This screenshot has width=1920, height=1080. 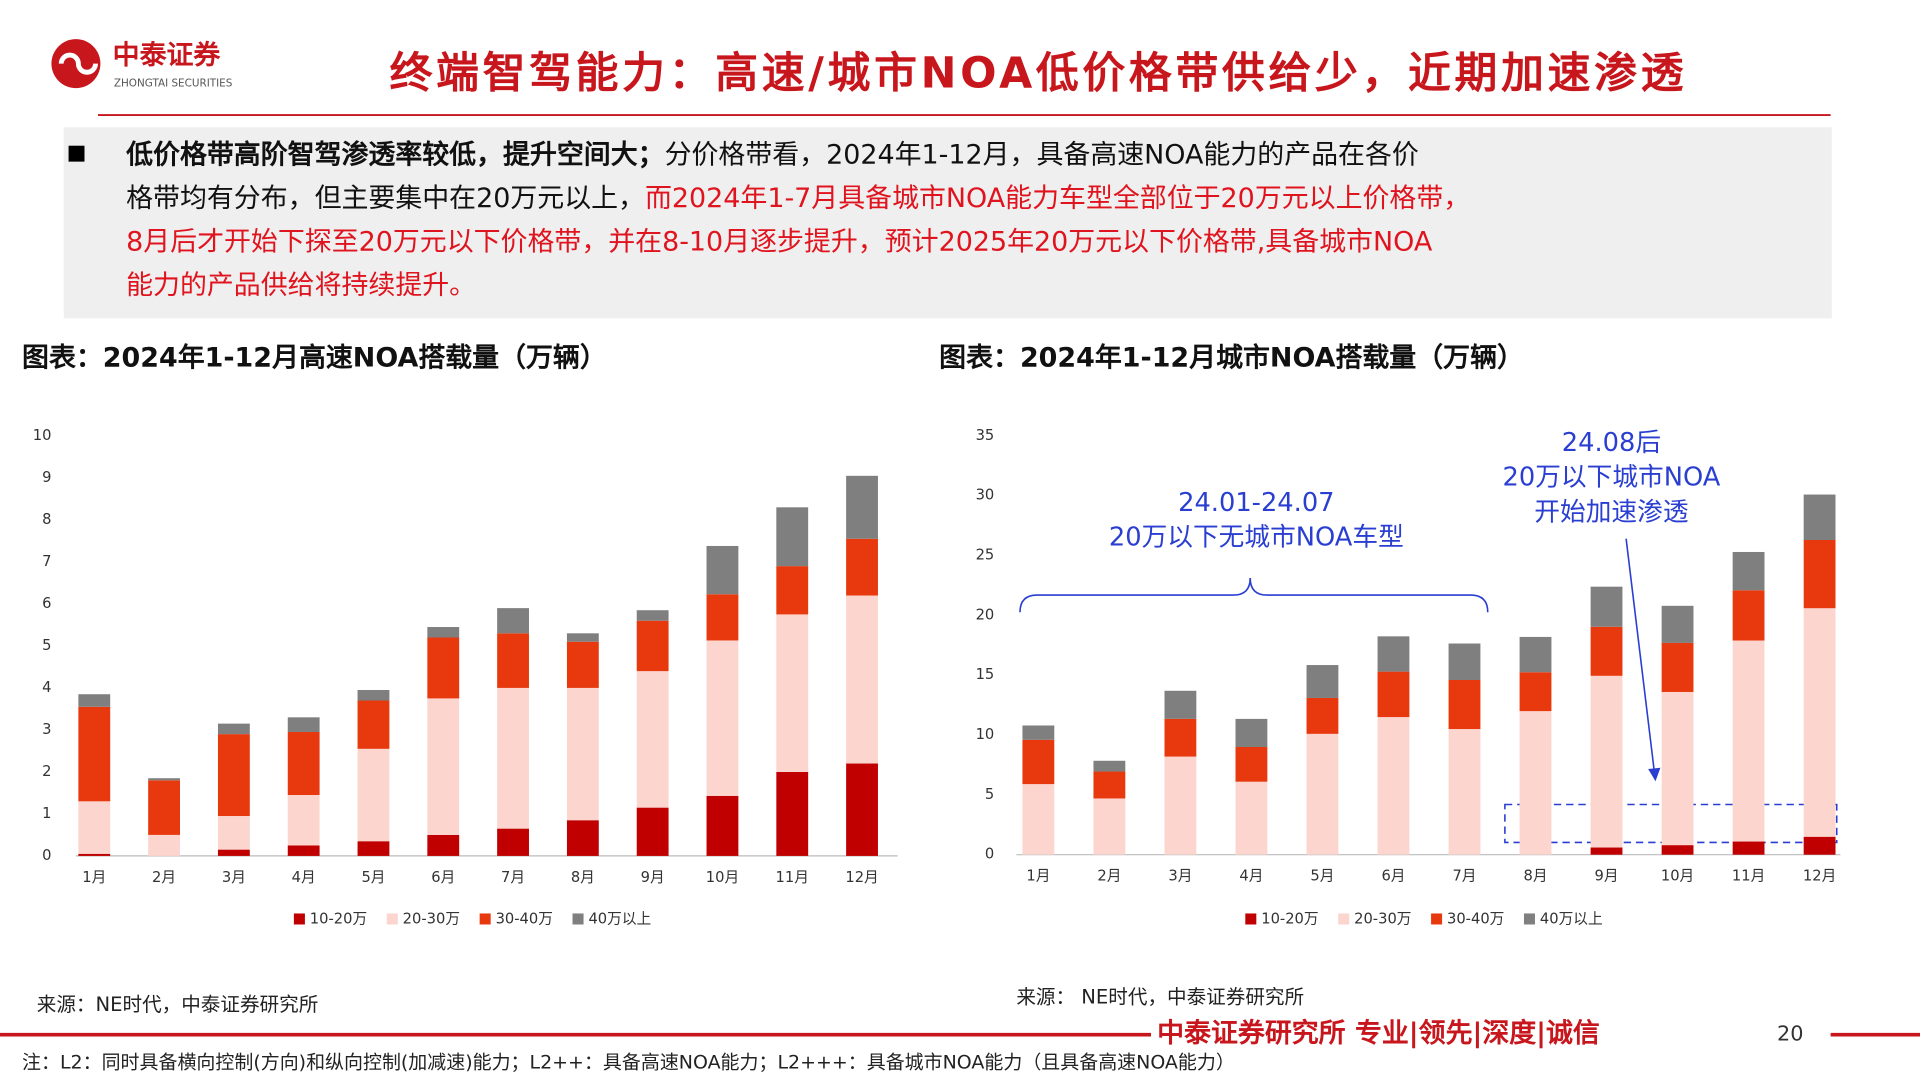 I want to click on y-tick-label: 15, so click(x=985, y=674).